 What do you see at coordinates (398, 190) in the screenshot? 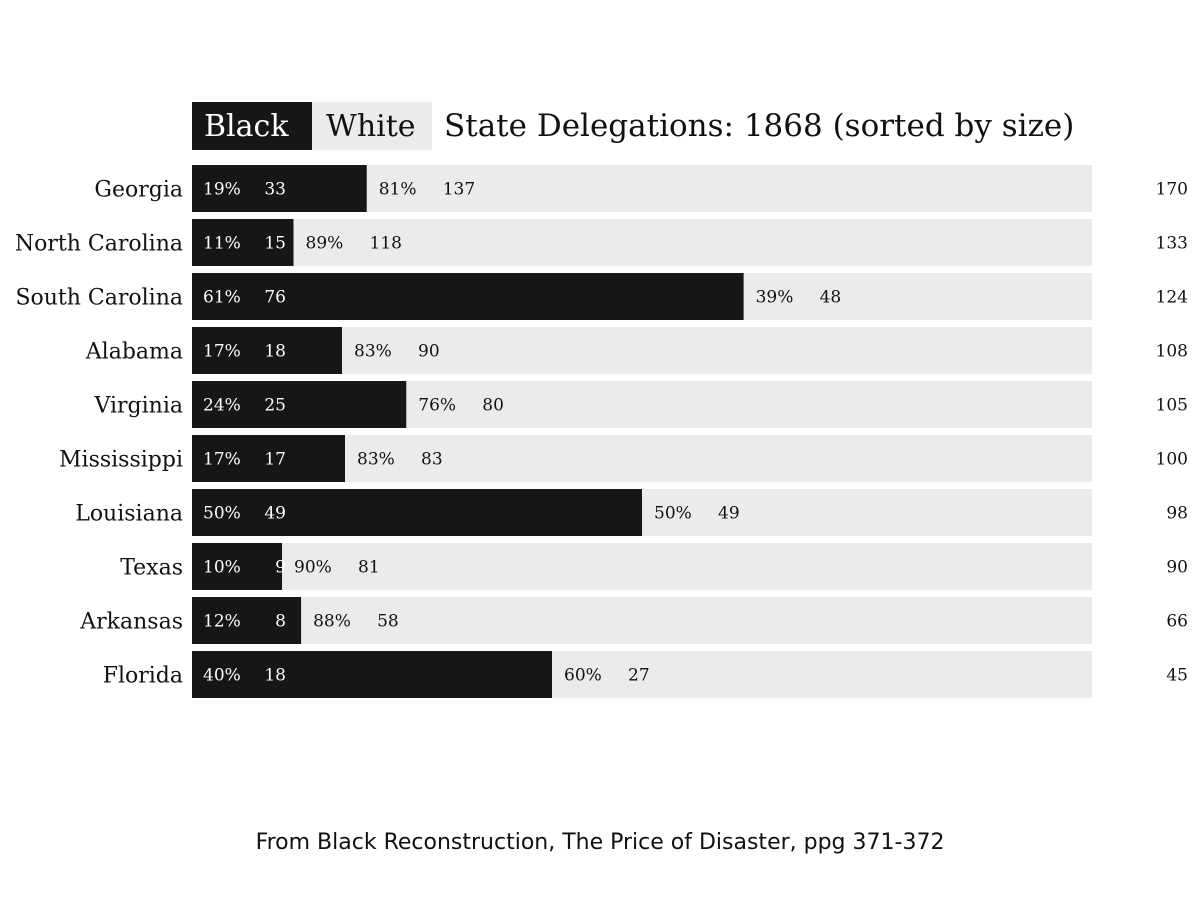
I see `white-percent-label: 81%` at bounding box center [398, 190].